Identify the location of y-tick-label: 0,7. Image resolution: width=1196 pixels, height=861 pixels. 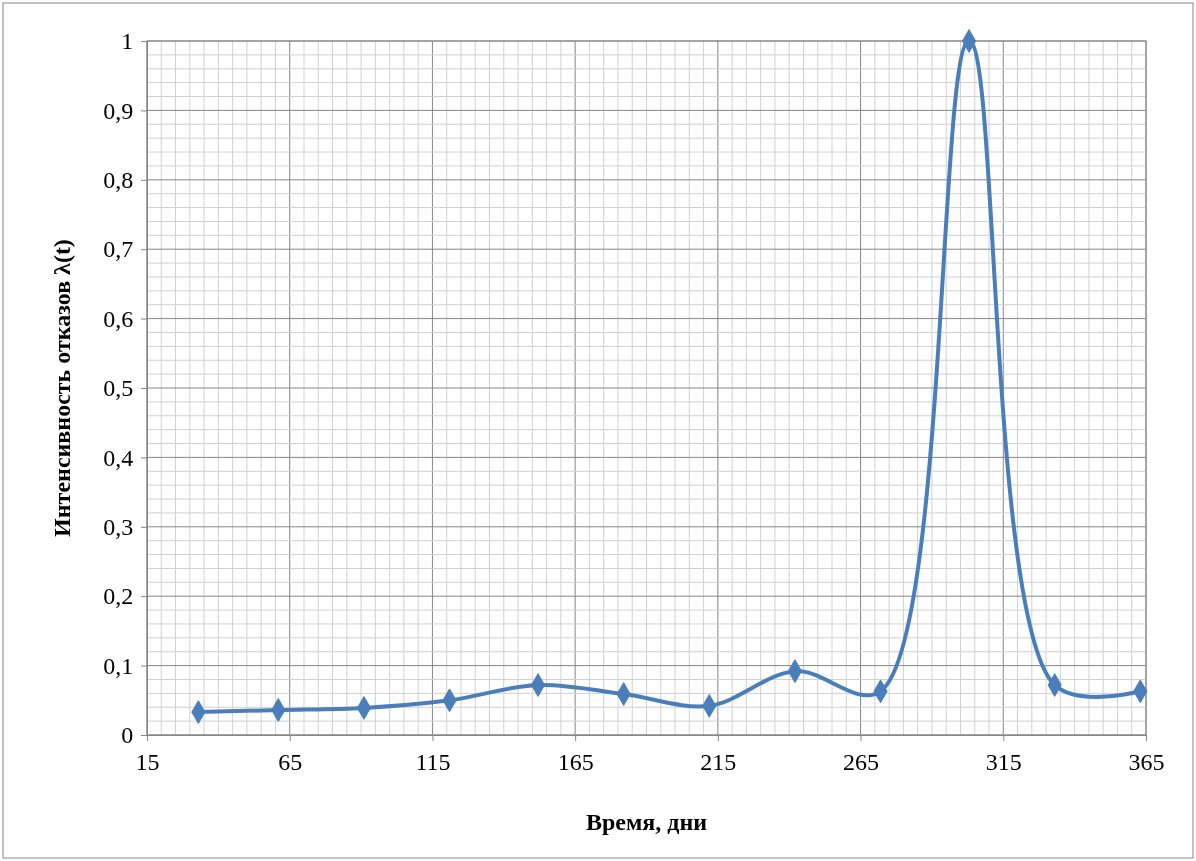
(118, 249).